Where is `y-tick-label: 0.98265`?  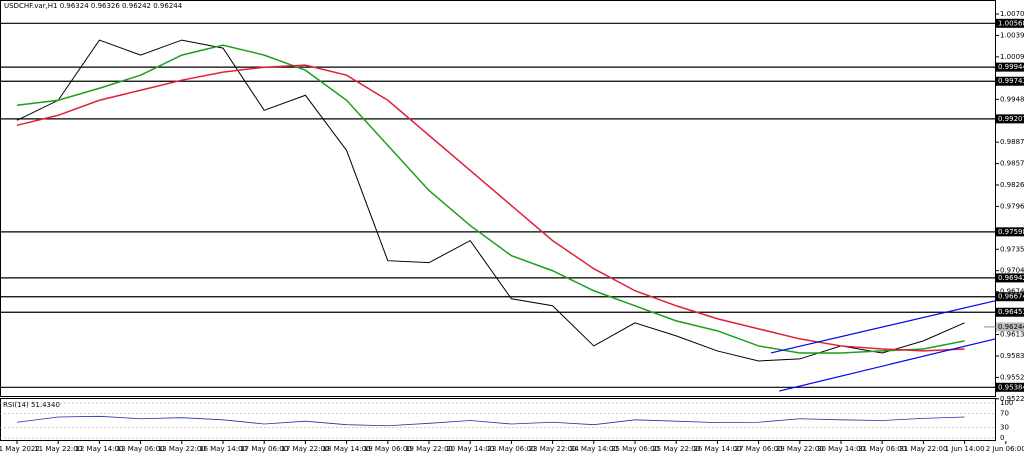 y-tick-label: 0.98265 is located at coordinates (1012, 185).